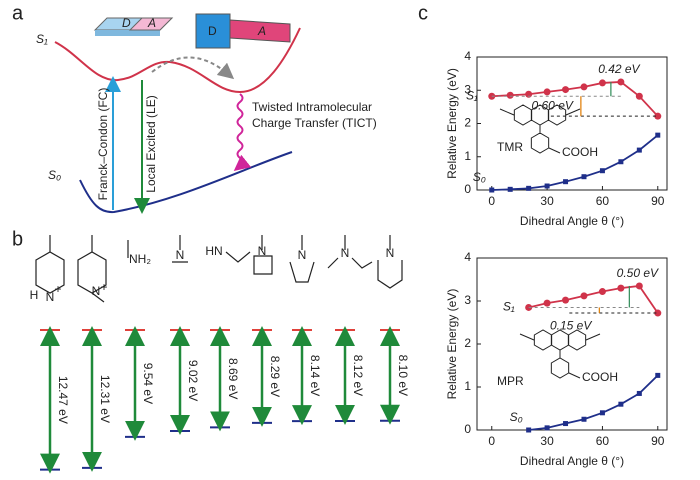 This screenshot has width=700, height=480. I want to click on atom-label: HN, so click(213, 251).